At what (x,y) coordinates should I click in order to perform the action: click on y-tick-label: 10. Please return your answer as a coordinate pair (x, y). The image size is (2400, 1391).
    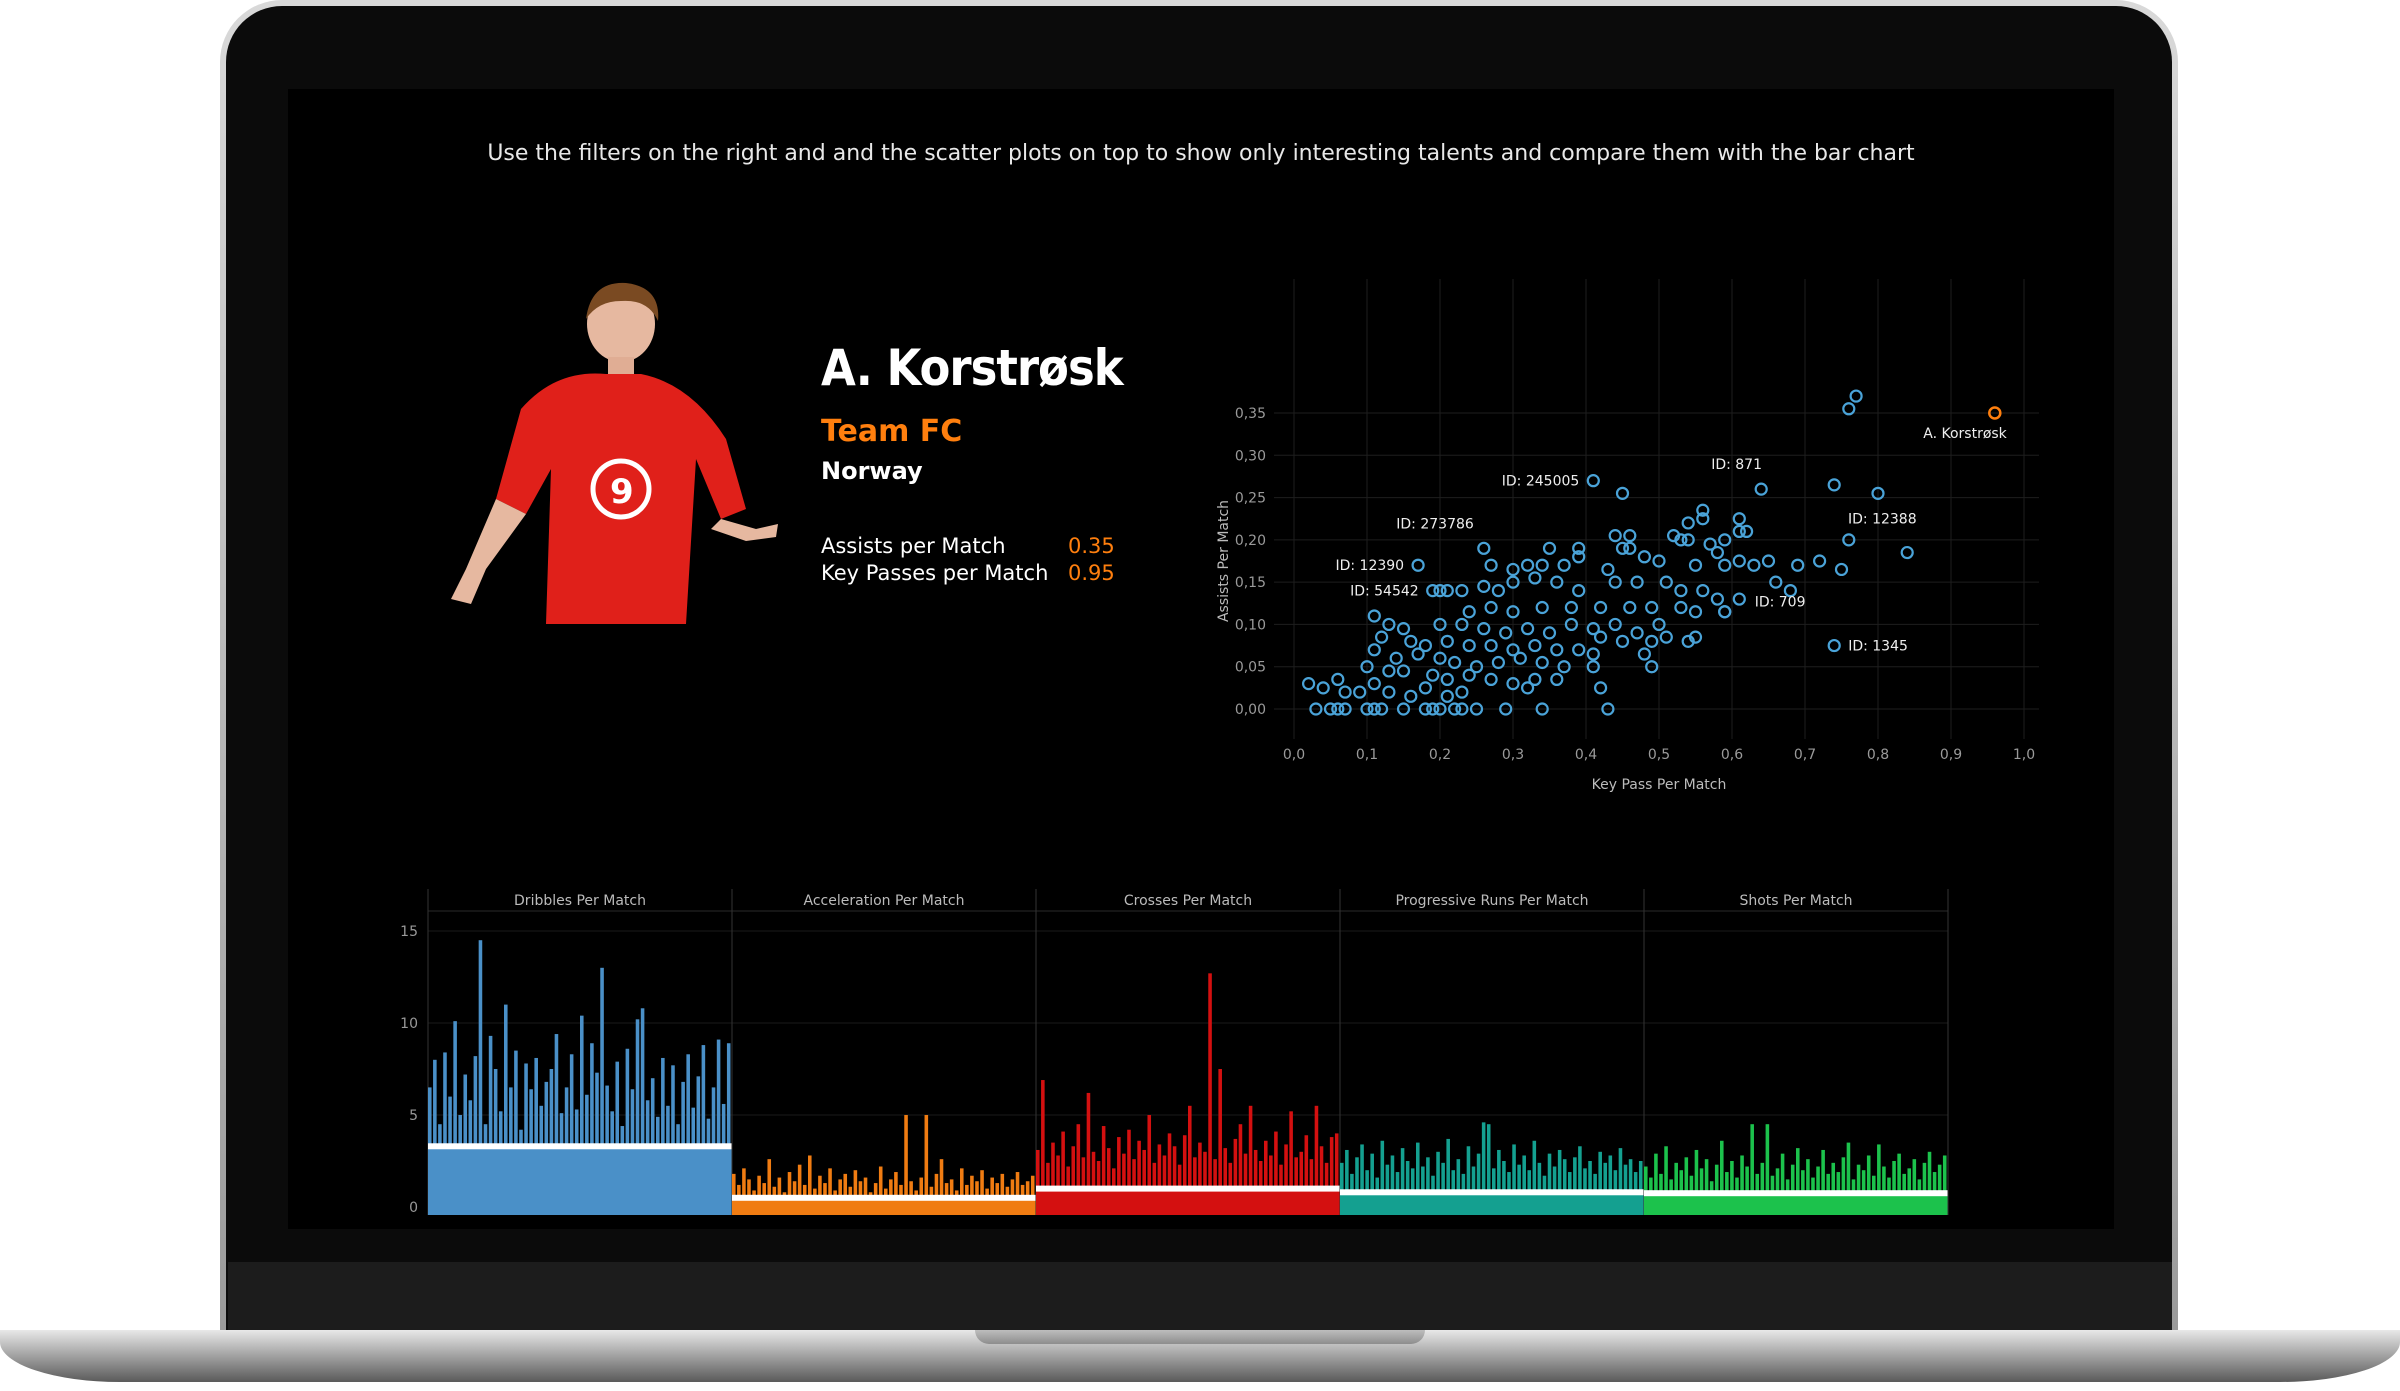
    Looking at the image, I should click on (409, 1024).